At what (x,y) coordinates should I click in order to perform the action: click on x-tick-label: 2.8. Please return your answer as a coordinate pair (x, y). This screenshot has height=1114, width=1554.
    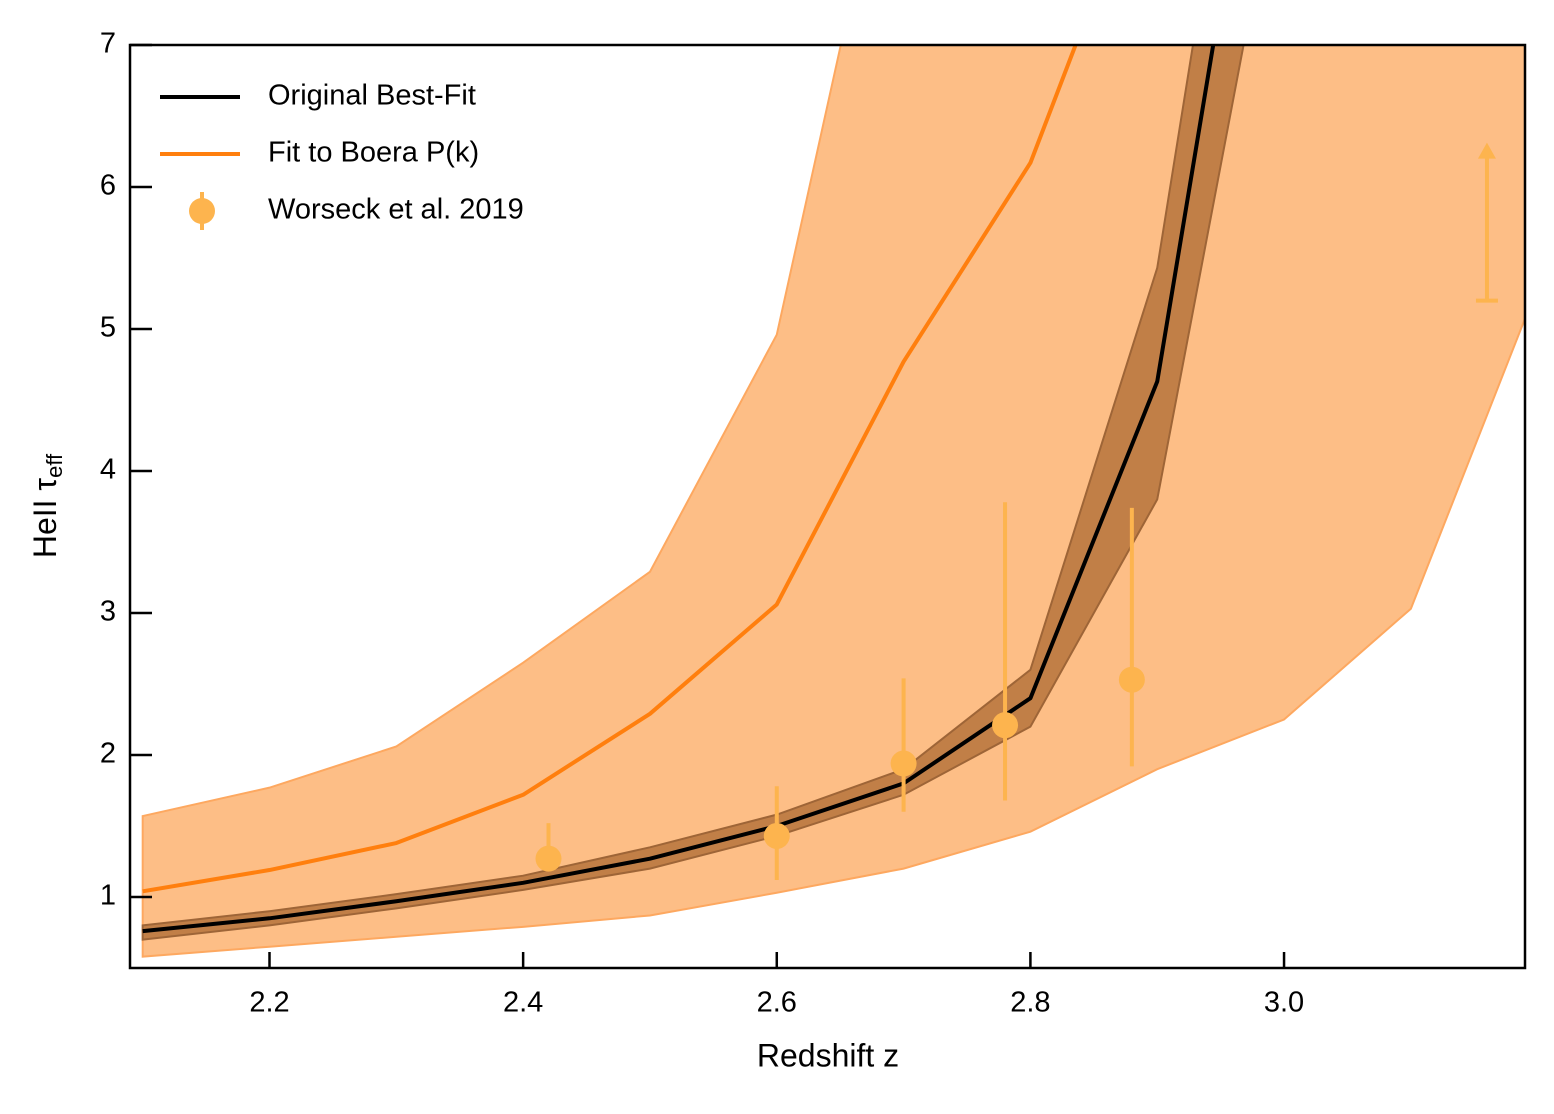
    Looking at the image, I should click on (1030, 1003).